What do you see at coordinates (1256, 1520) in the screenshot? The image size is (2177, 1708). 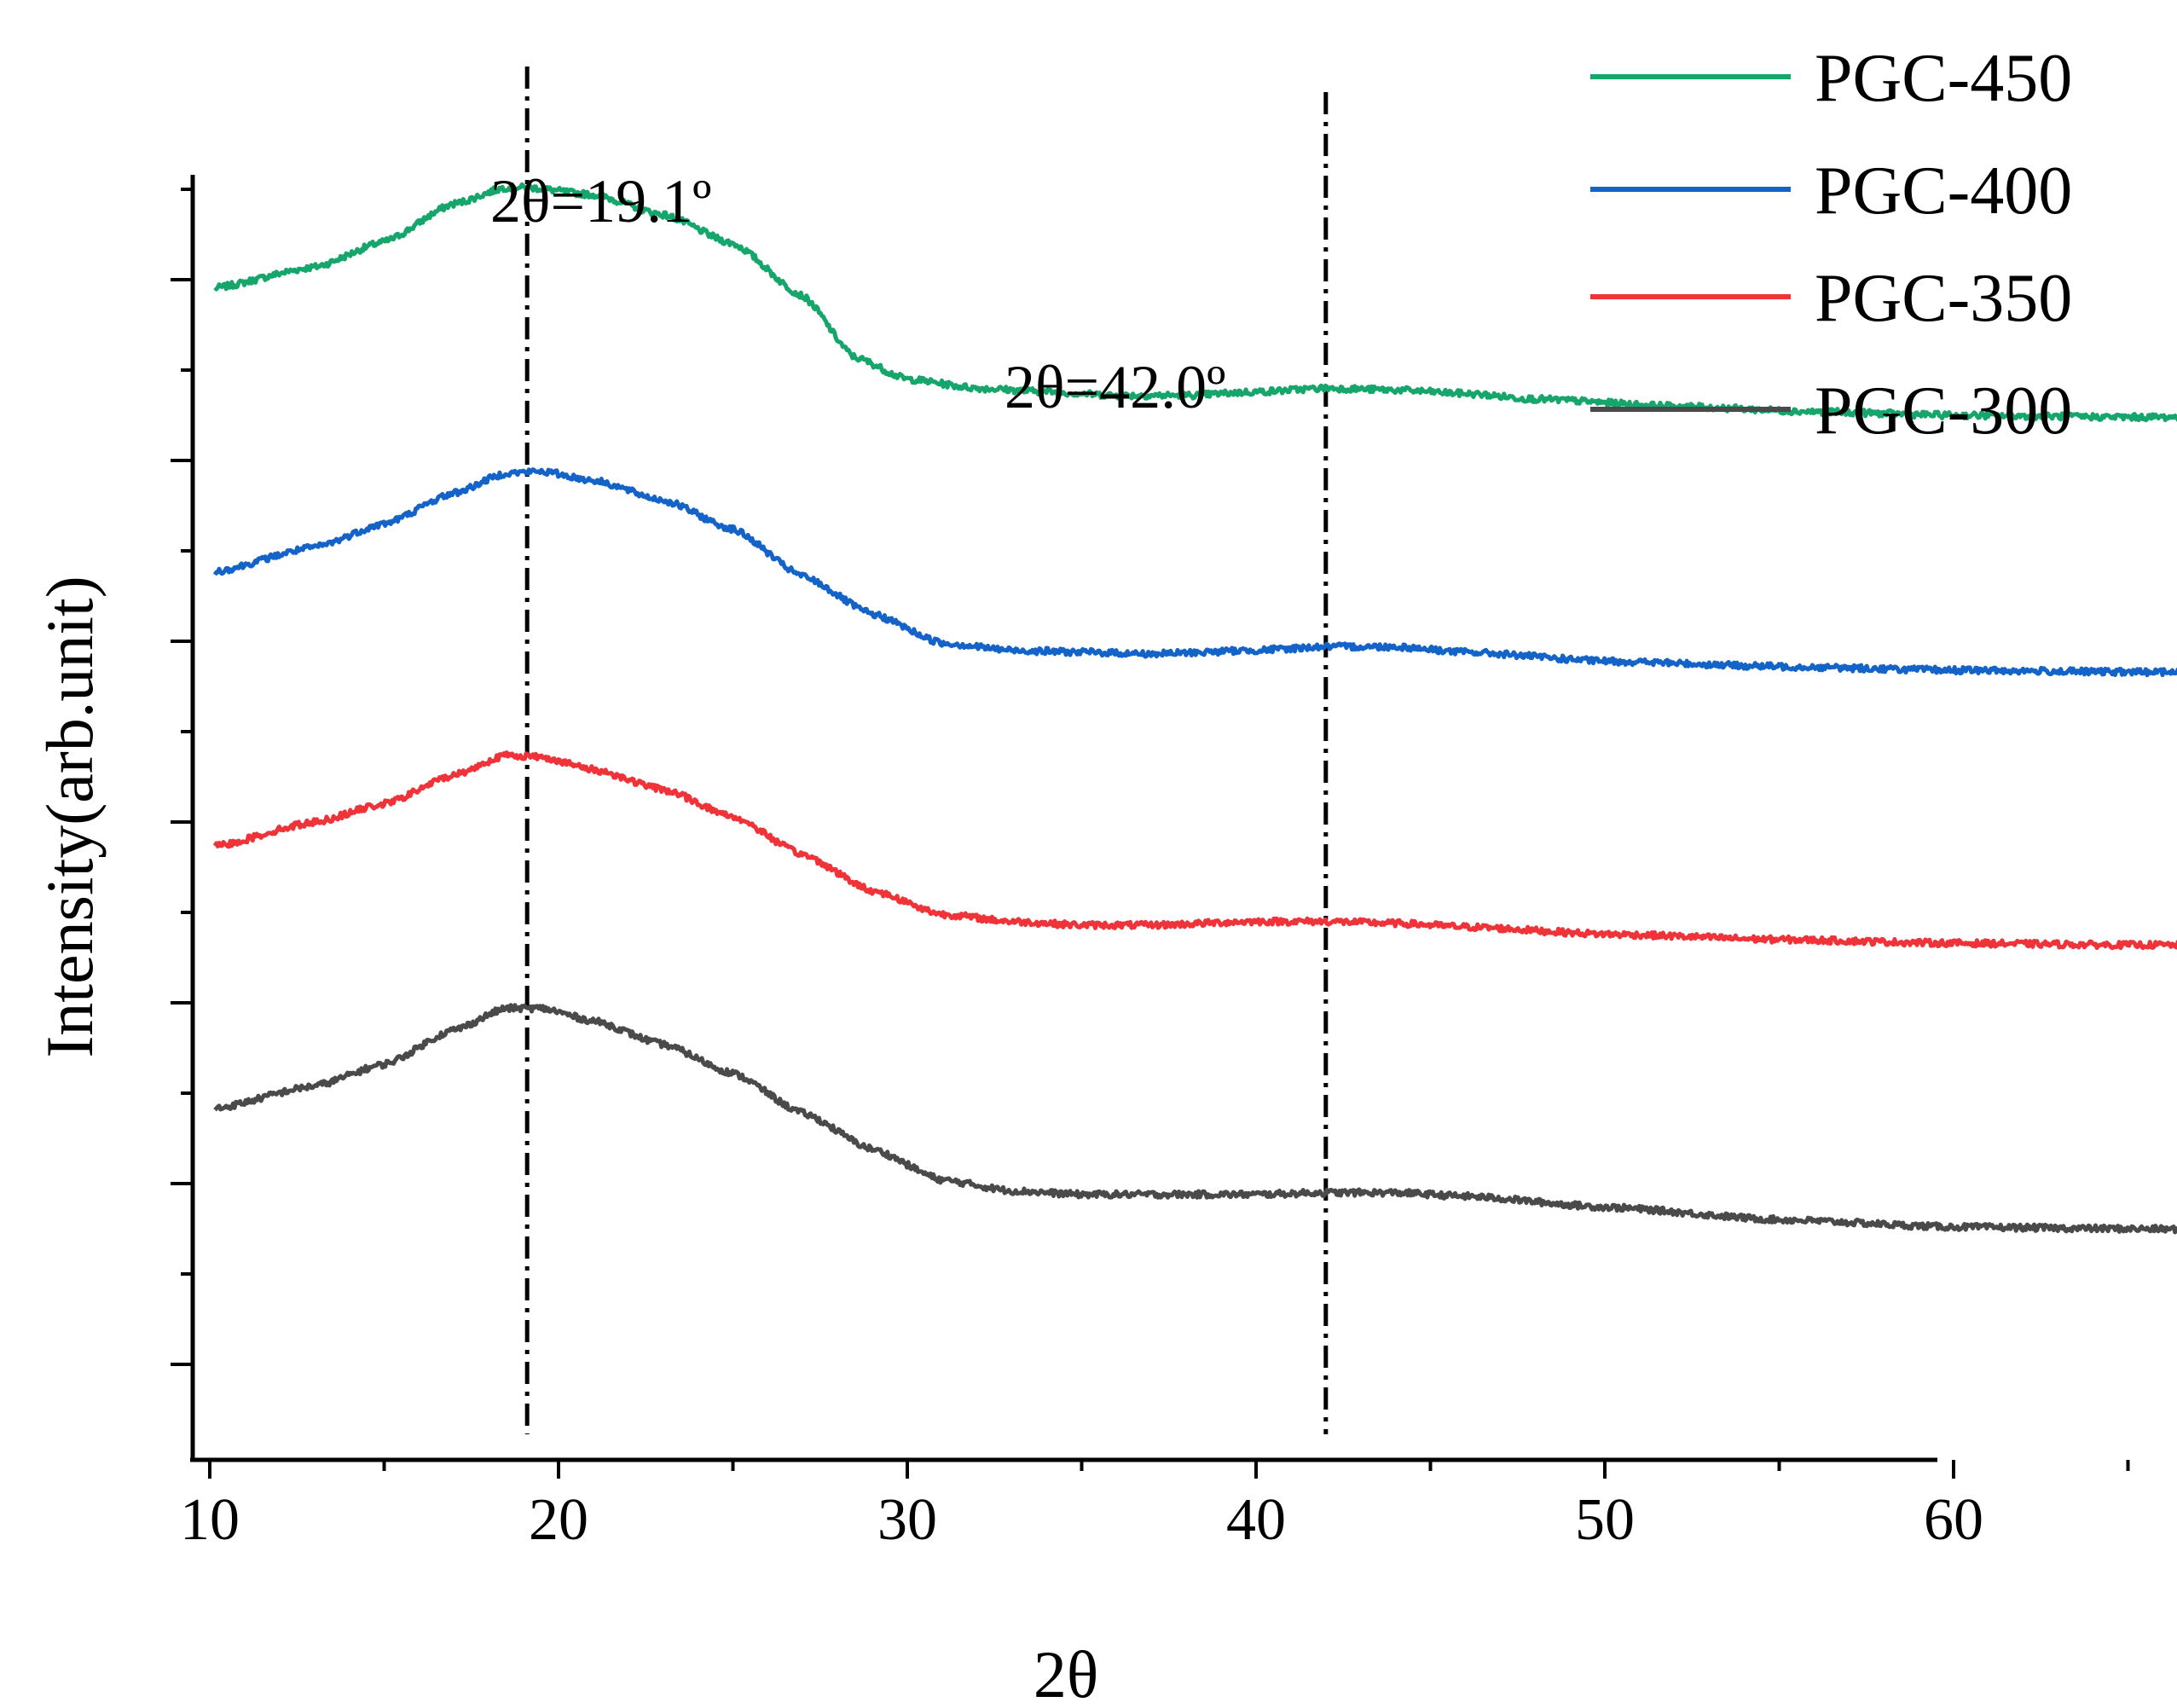 I see `x-tick-label: 40` at bounding box center [1256, 1520].